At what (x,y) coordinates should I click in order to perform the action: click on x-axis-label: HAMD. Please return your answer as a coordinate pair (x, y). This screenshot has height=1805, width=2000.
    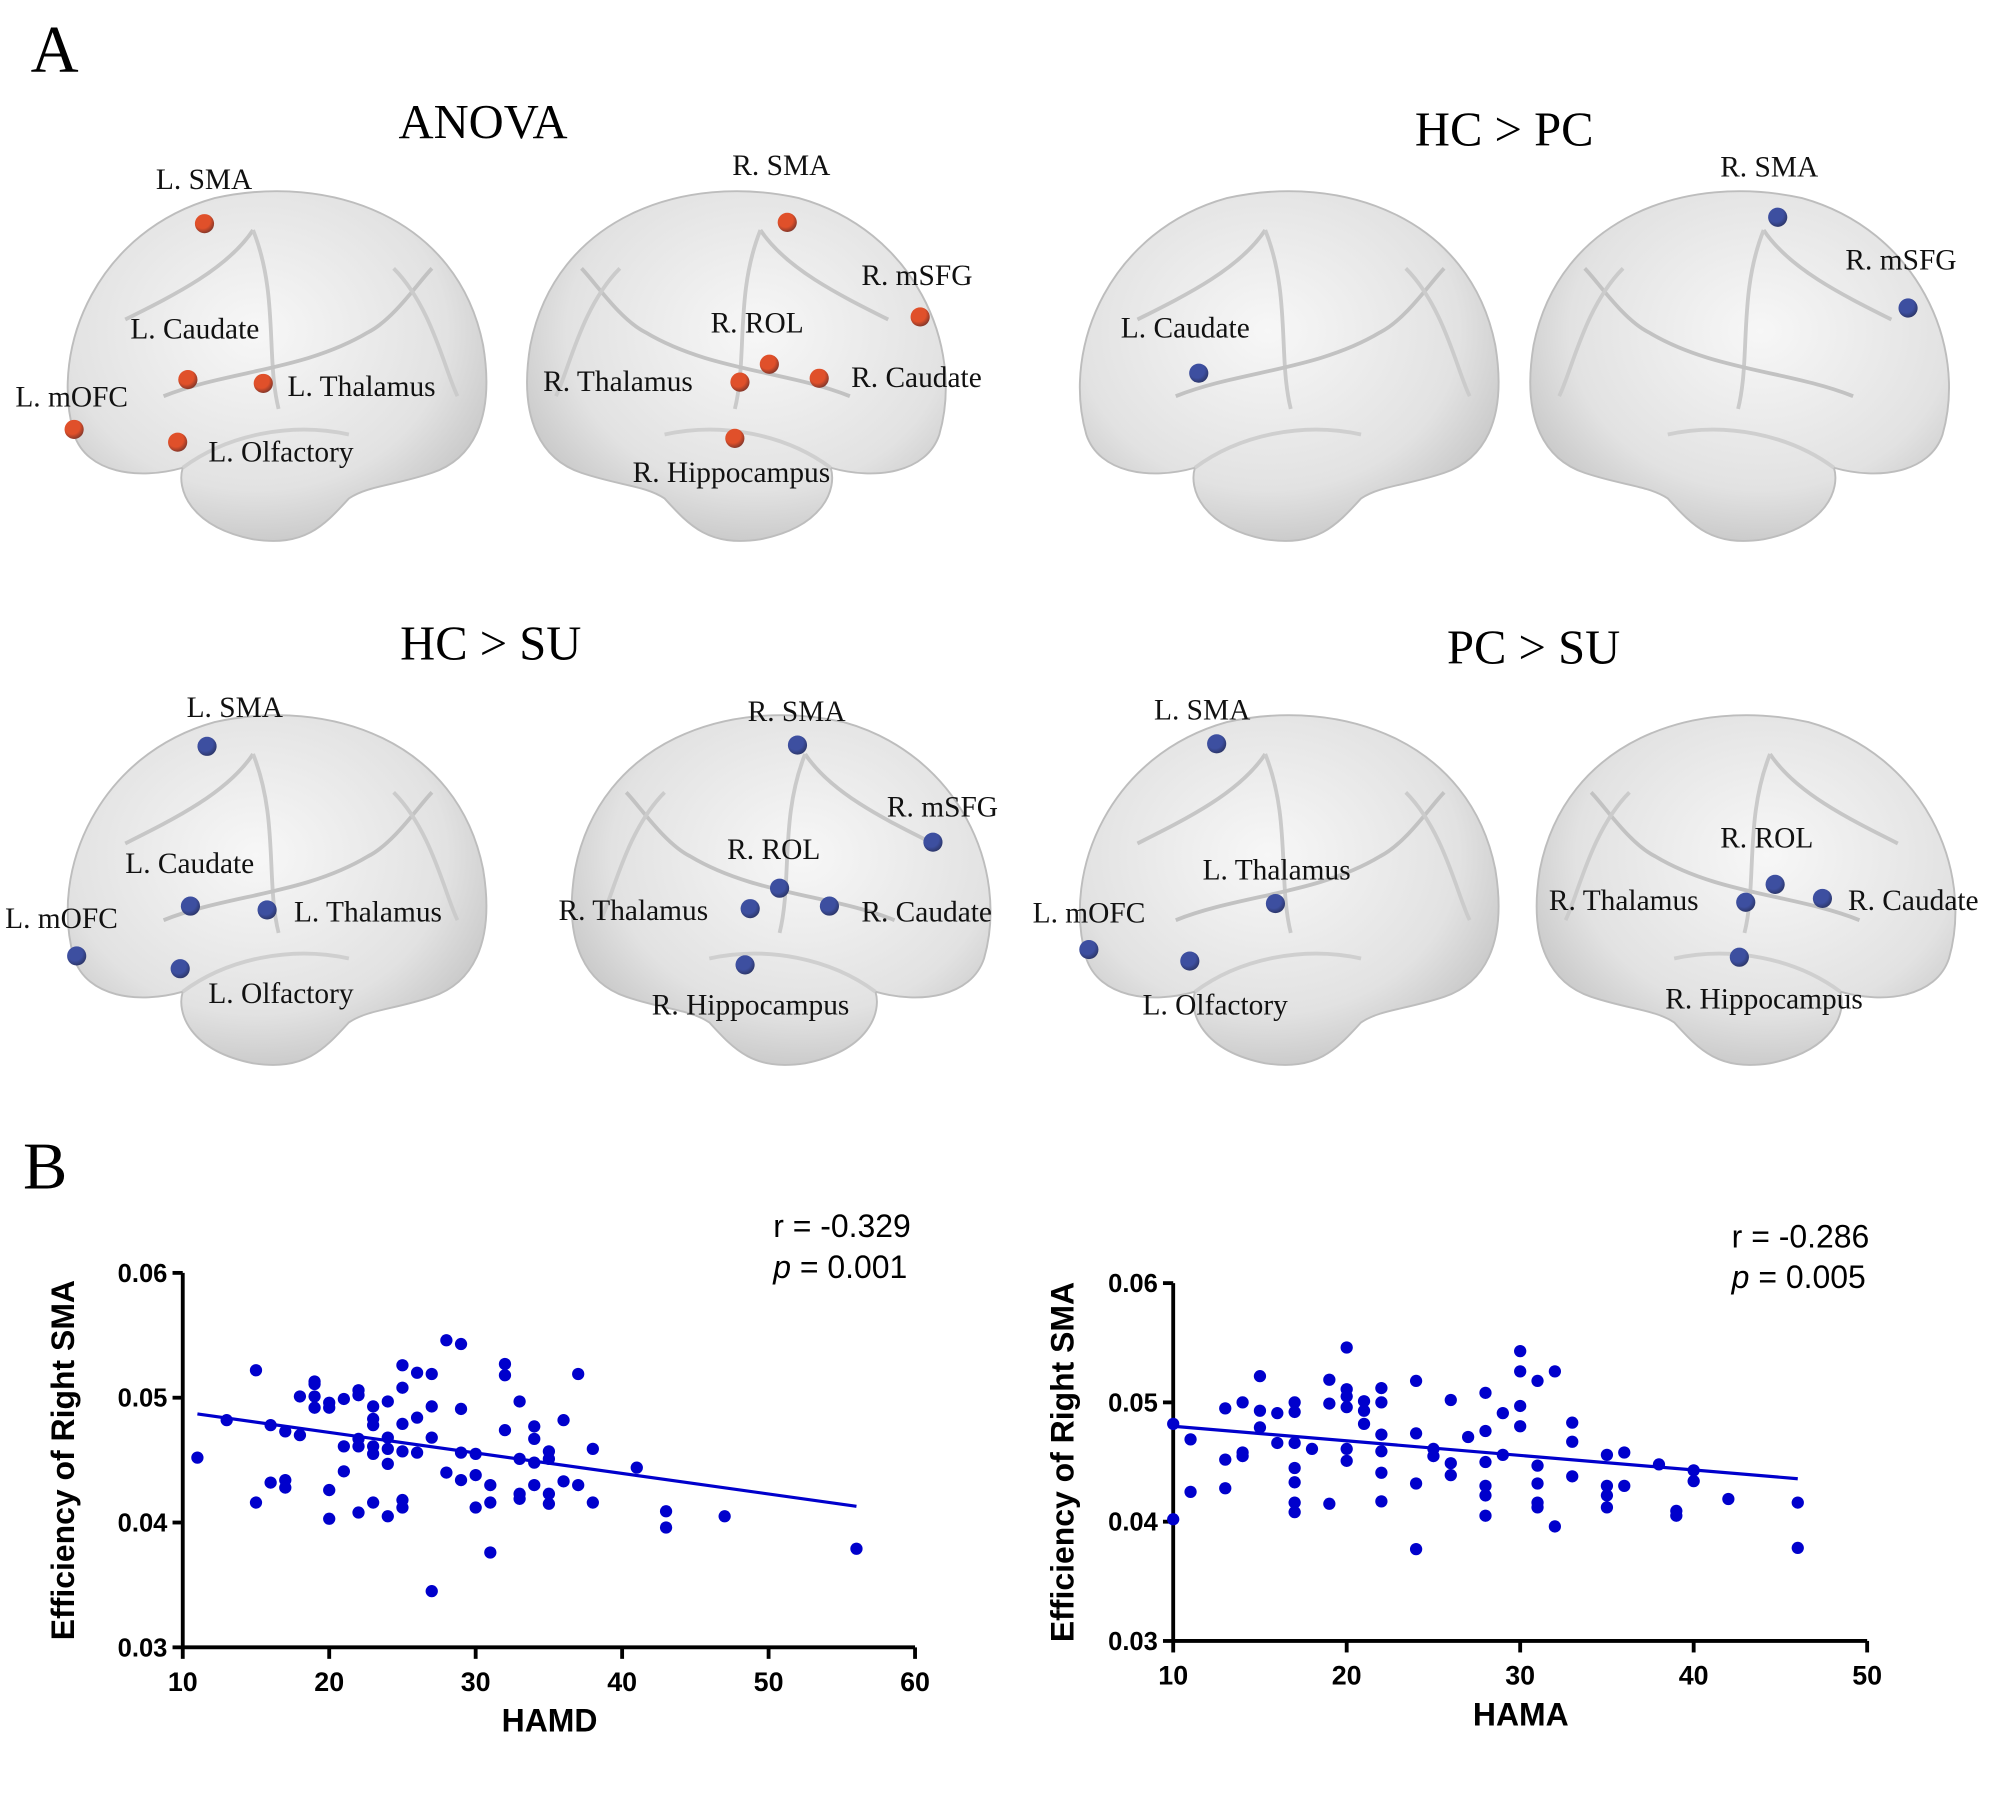
    Looking at the image, I should click on (550, 1721).